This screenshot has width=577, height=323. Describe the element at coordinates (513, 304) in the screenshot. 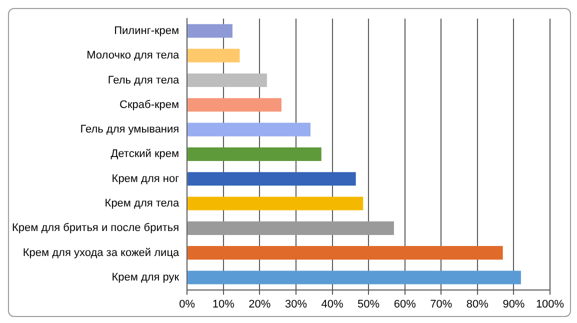

I see `x-tick-label: 90%` at that location.